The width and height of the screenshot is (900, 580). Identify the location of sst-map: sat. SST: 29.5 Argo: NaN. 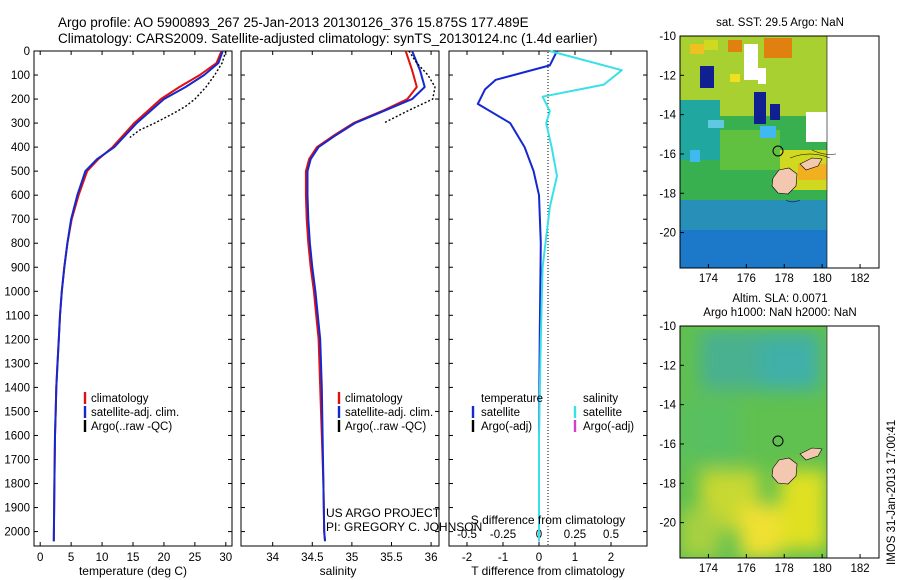
(769, 151).